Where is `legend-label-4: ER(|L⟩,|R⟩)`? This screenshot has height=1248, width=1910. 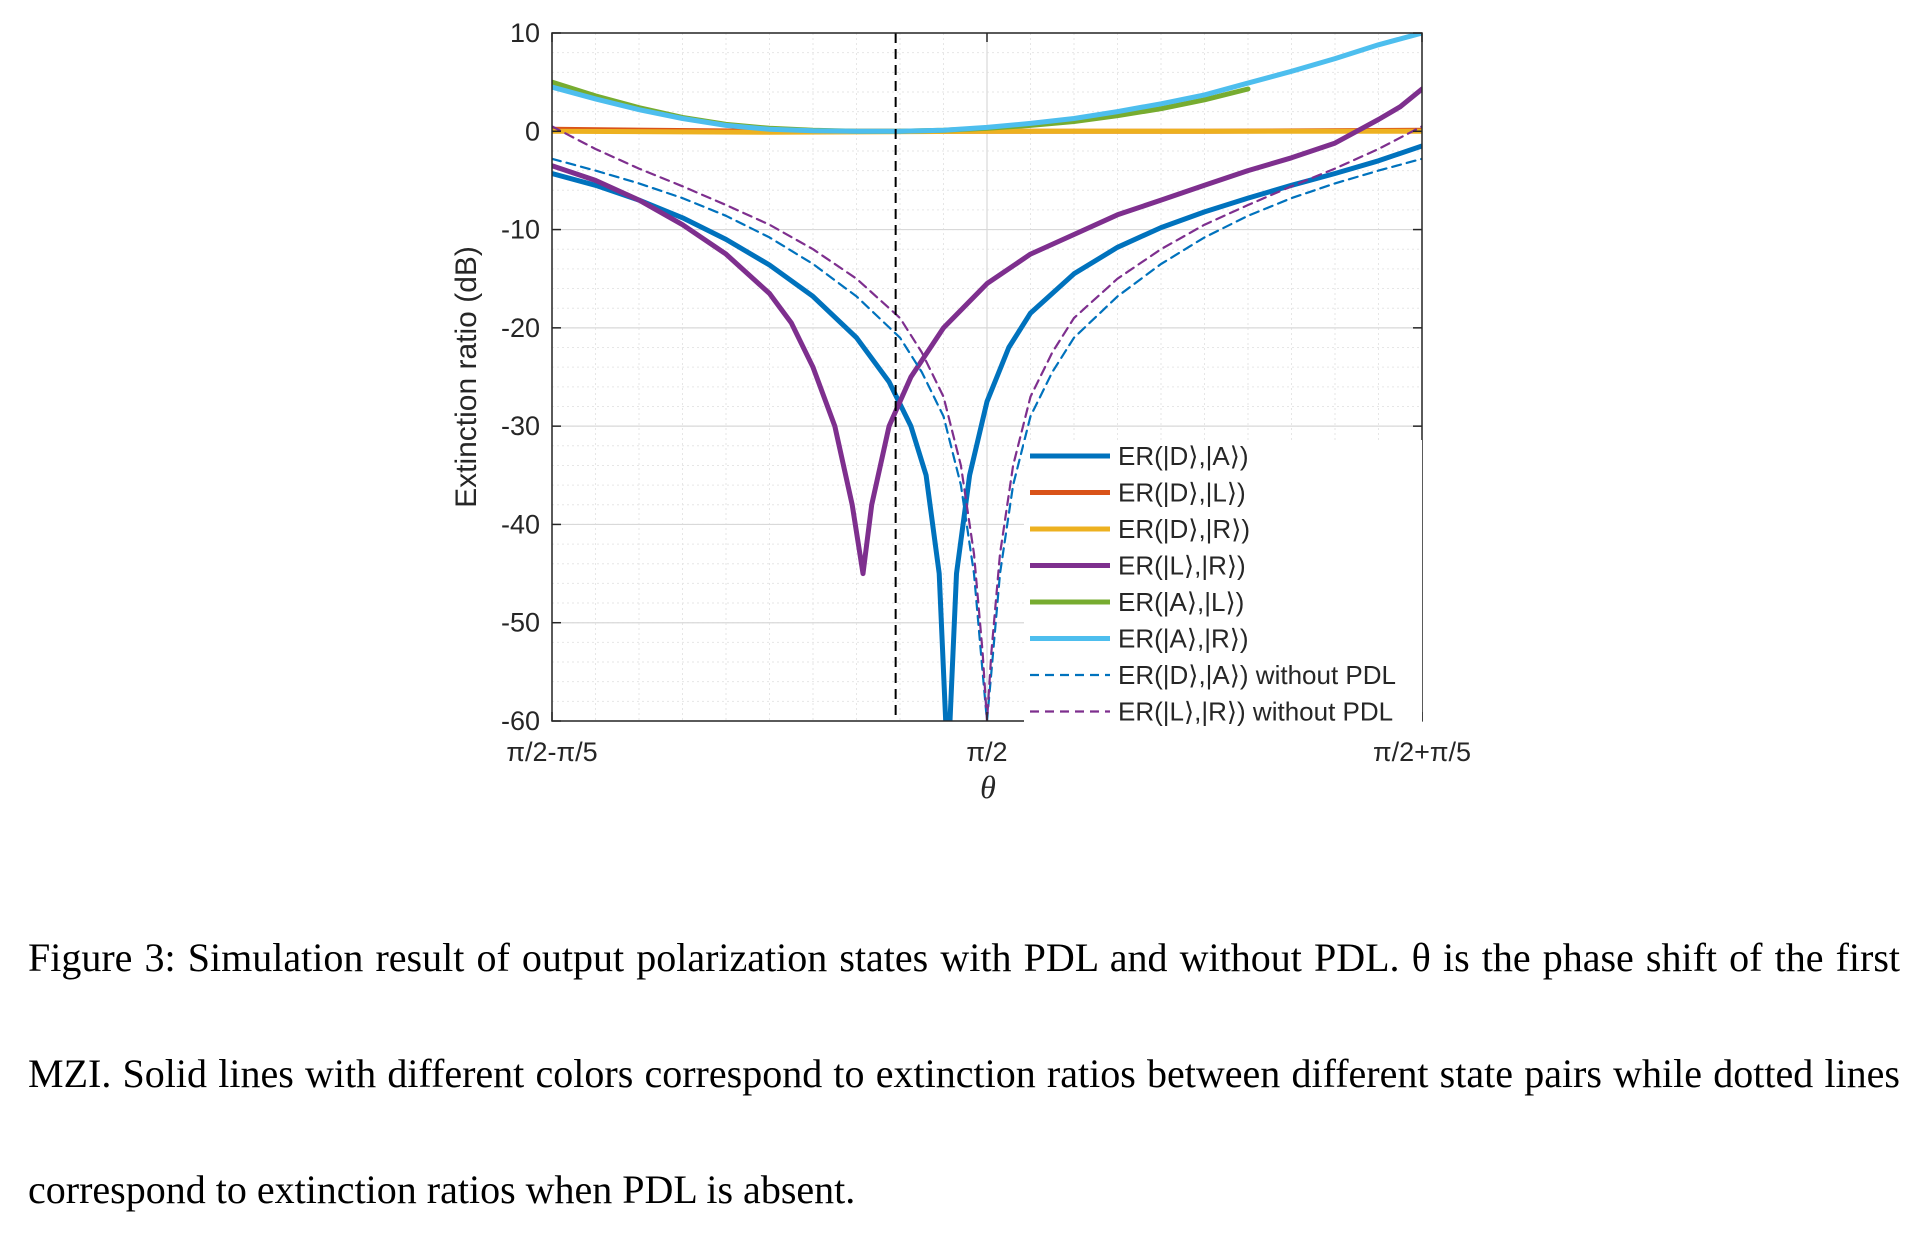 legend-label-4: ER(|L⟩,|R⟩) is located at coordinates (1182, 566).